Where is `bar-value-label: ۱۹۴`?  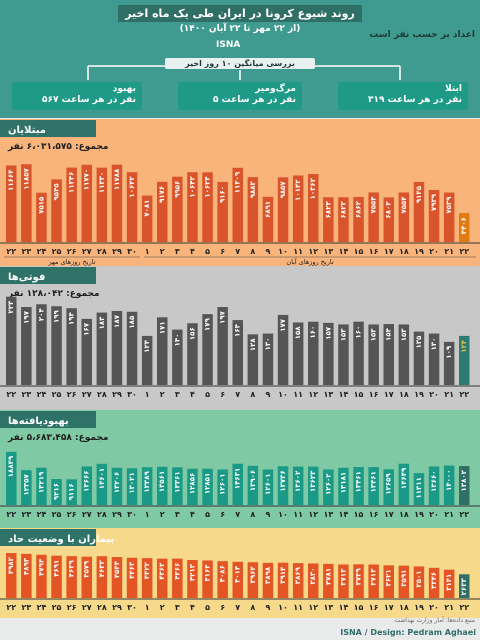 bar-value-label: ۱۹۴ is located at coordinates (72, 318).